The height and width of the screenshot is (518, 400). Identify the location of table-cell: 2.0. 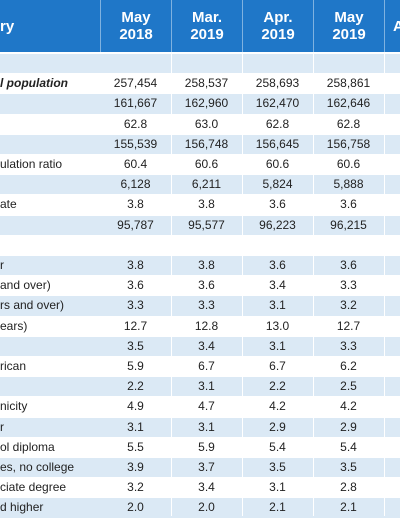
(135, 507).